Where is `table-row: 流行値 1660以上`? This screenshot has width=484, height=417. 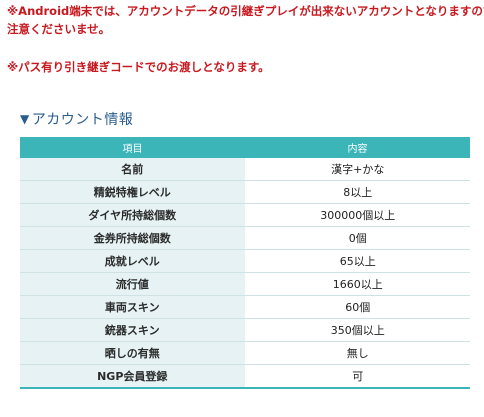
table-row: 流行値 1660以上 is located at coordinates (245, 284).